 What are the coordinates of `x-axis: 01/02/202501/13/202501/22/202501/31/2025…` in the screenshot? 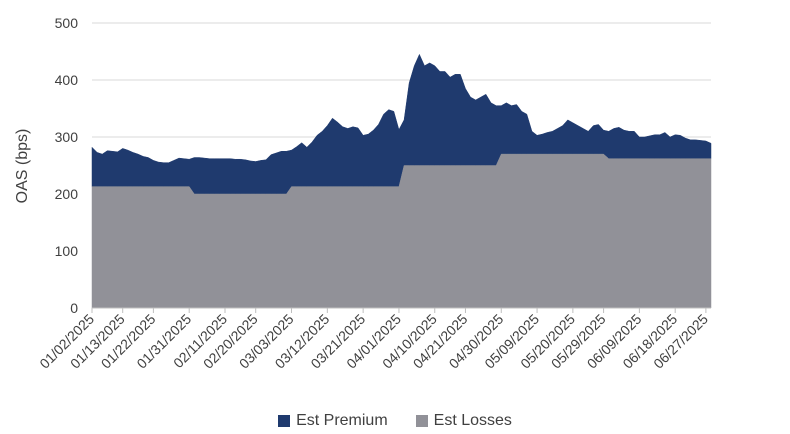 It's located at (373, 339).